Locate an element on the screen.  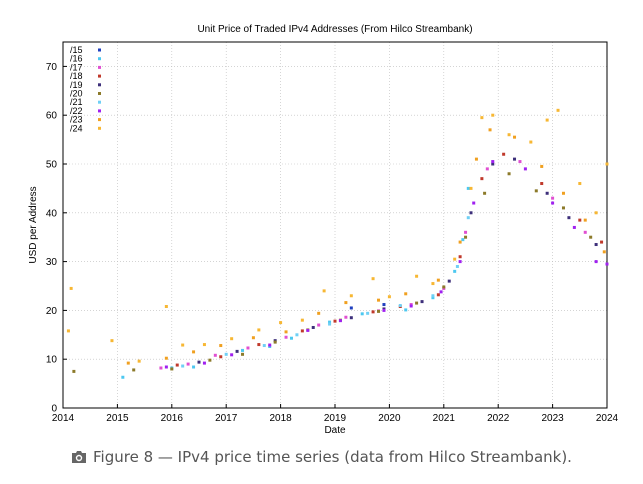
y-tick-label: 0 is located at coordinates (54, 409).